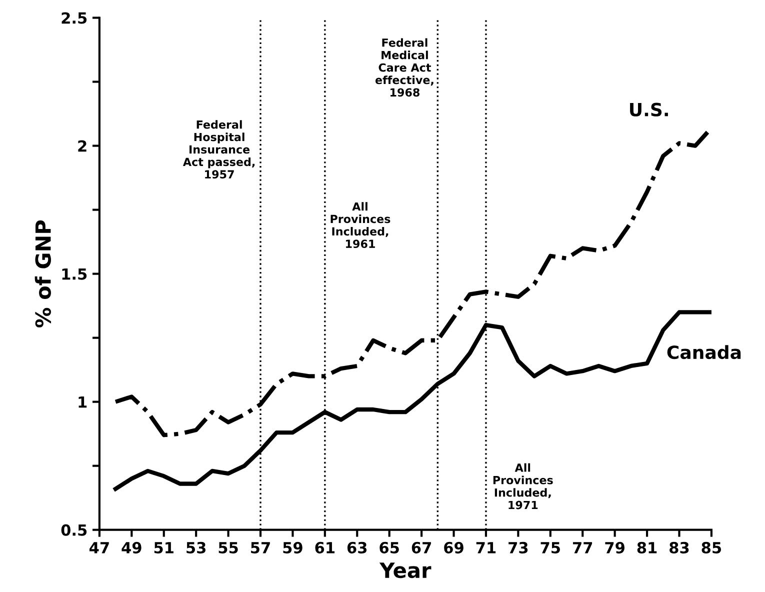 This screenshot has width=765, height=592. Describe the element at coordinates (421, 548) in the screenshot. I see `x-tick-label: 67` at that location.